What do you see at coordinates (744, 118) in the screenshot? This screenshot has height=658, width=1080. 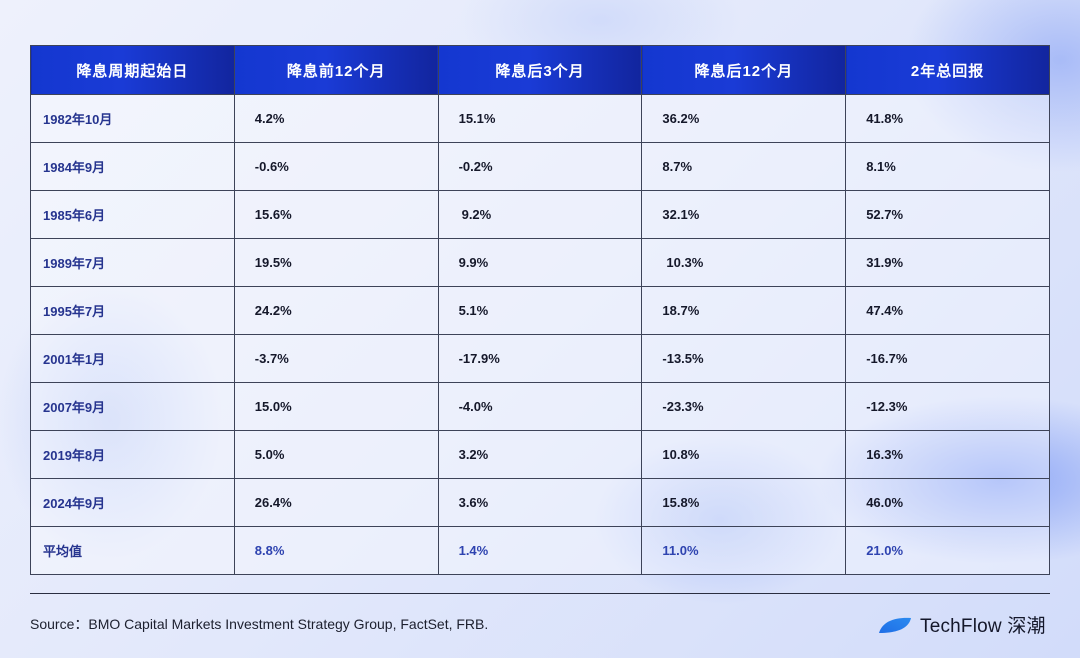 I see `cell-after-12m: 36.2%` at bounding box center [744, 118].